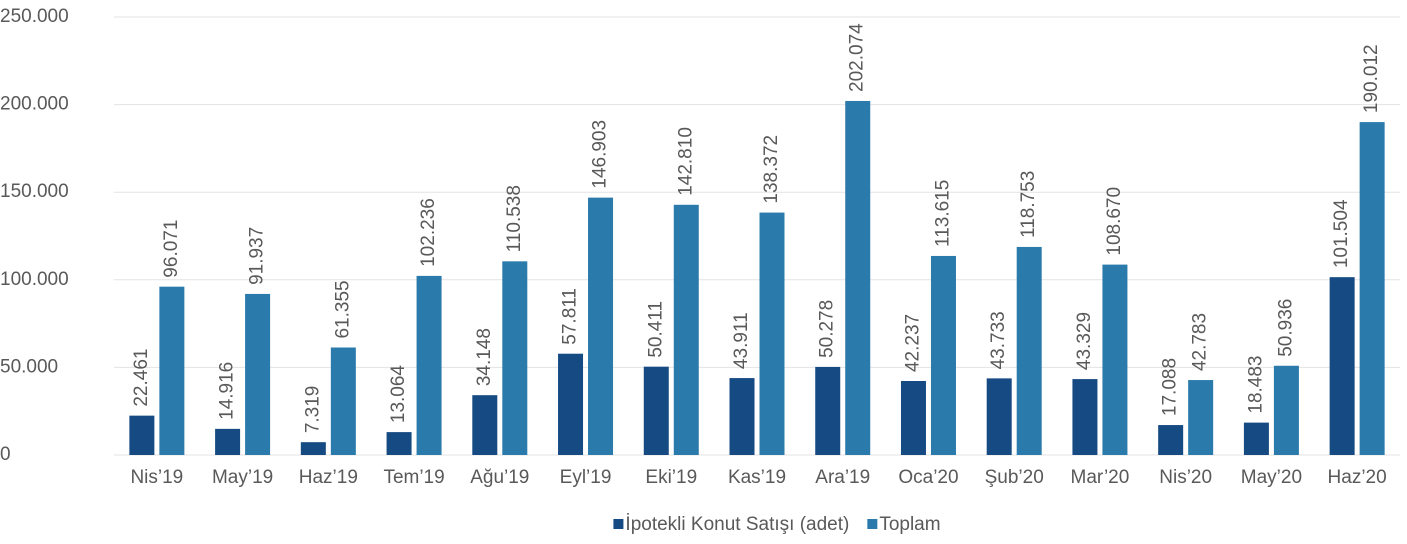 The height and width of the screenshot is (544, 1407). I want to click on x-tick-label: Ara’19, so click(842, 477).